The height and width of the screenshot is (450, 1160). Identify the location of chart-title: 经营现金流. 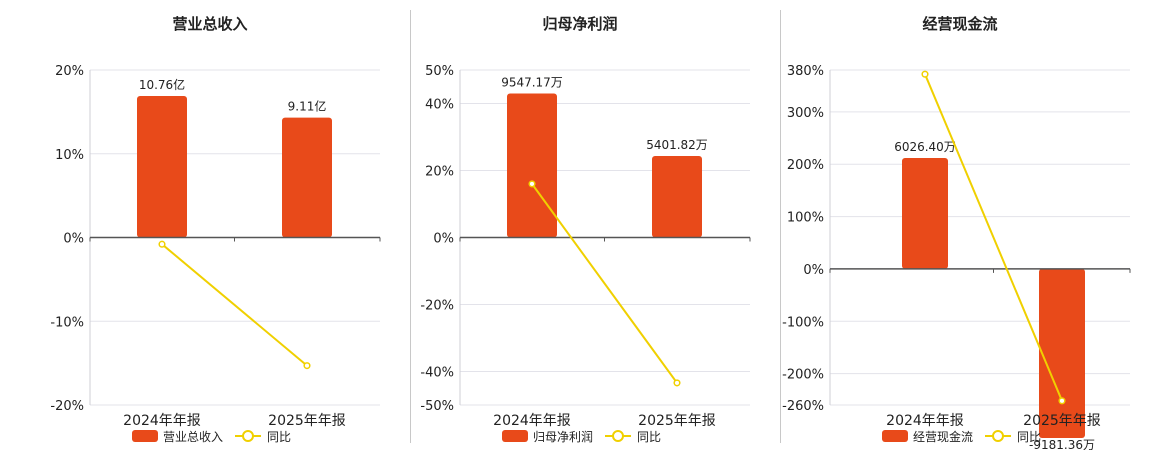
(959, 24).